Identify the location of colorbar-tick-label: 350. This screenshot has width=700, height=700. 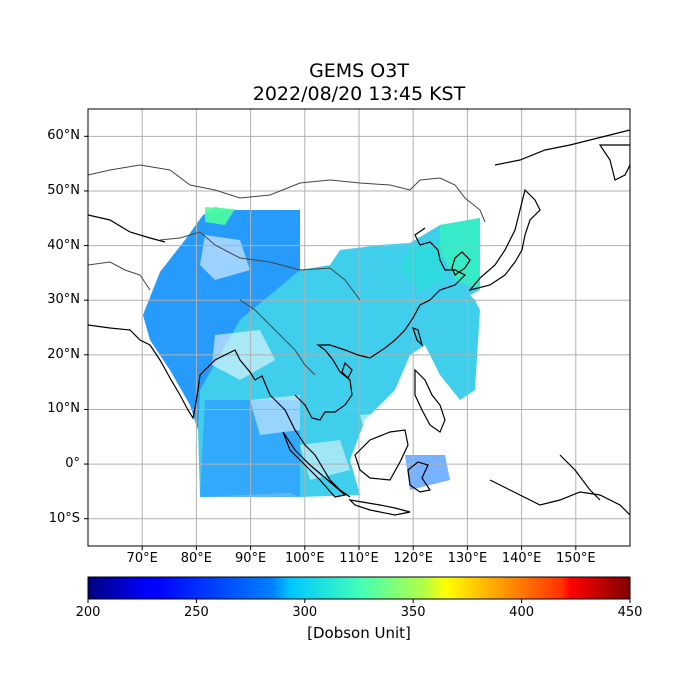
(413, 612).